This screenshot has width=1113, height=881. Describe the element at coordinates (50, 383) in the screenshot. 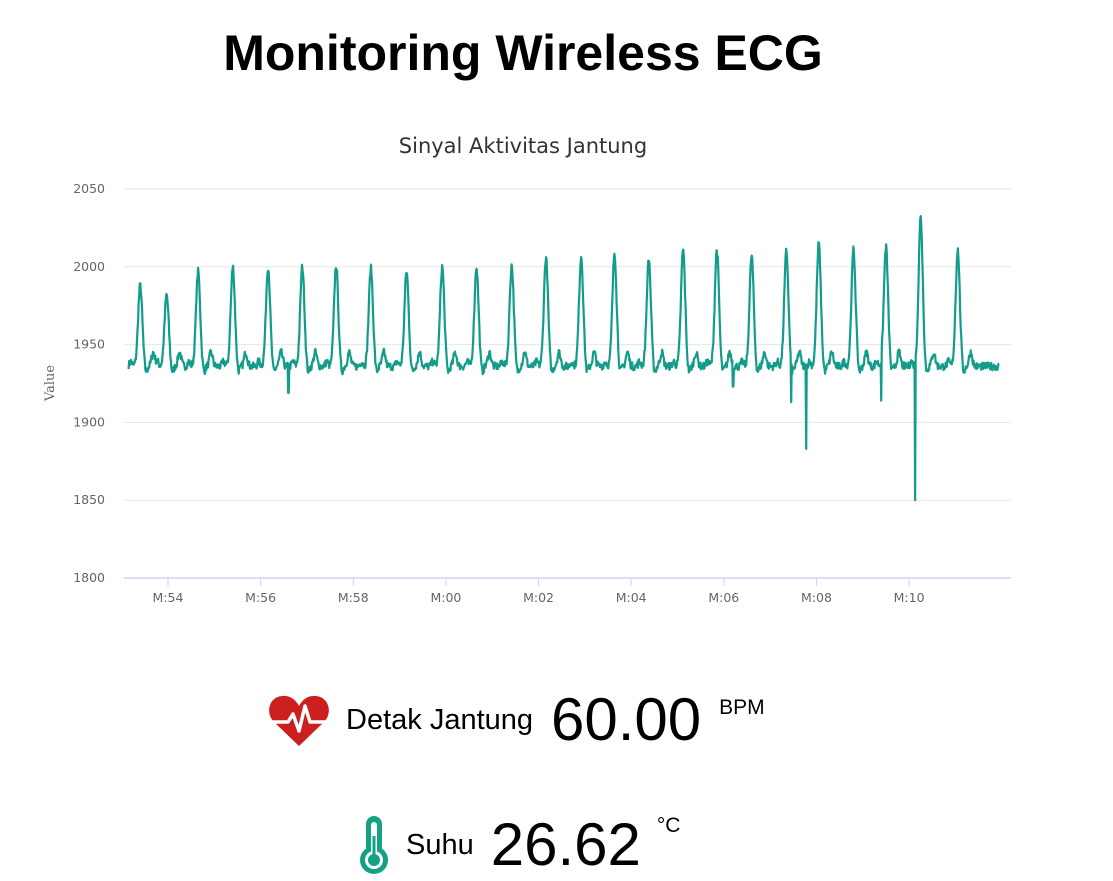

I see `y-axis-title: Value` at that location.